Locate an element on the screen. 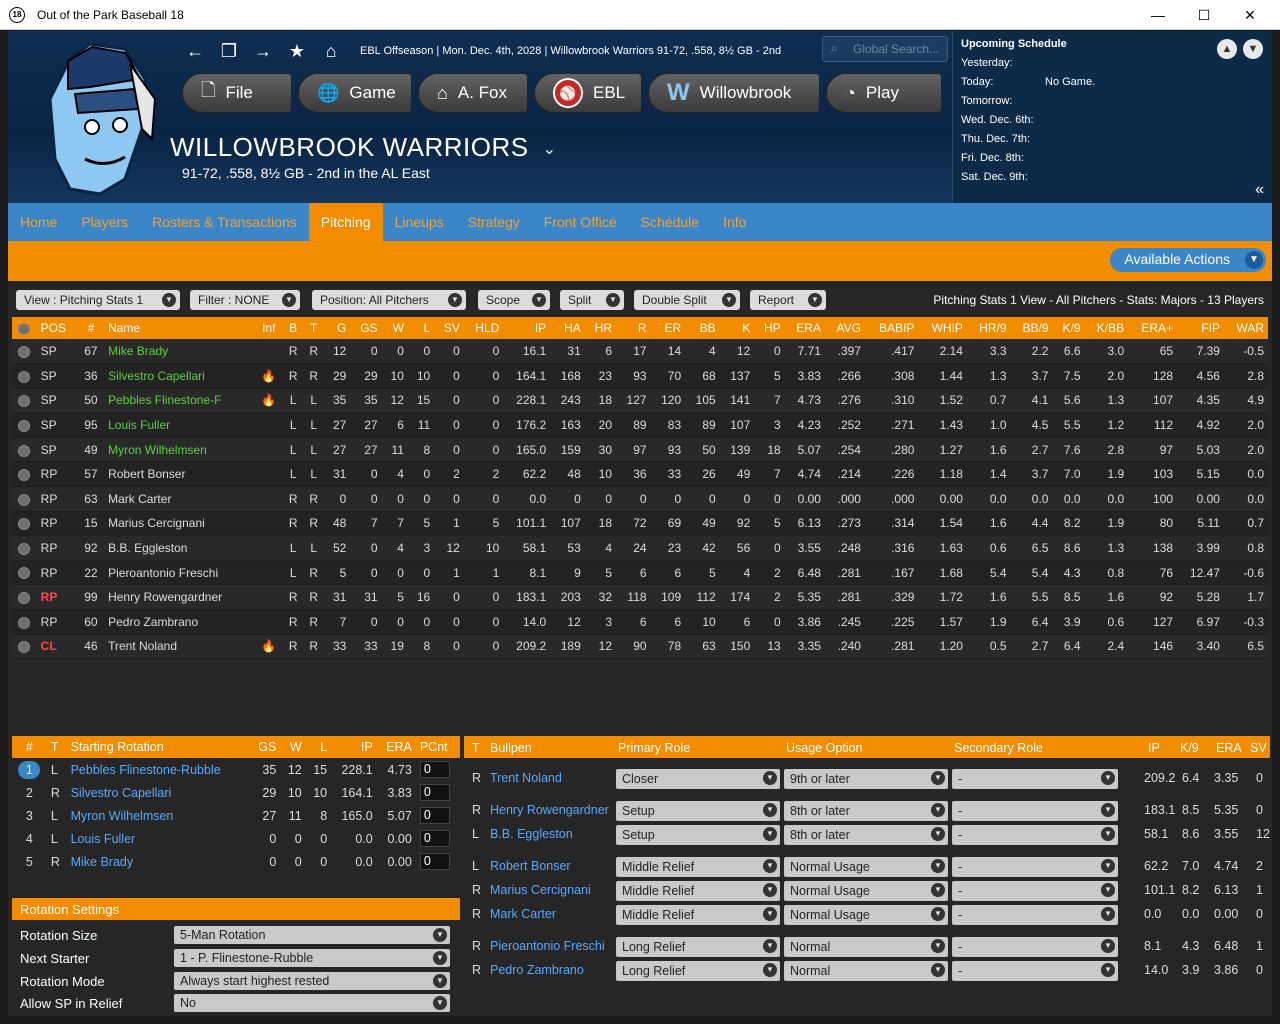 Image resolution: width=1280 pixels, height=1024 pixels. select-all-radio is located at coordinates (24, 328).